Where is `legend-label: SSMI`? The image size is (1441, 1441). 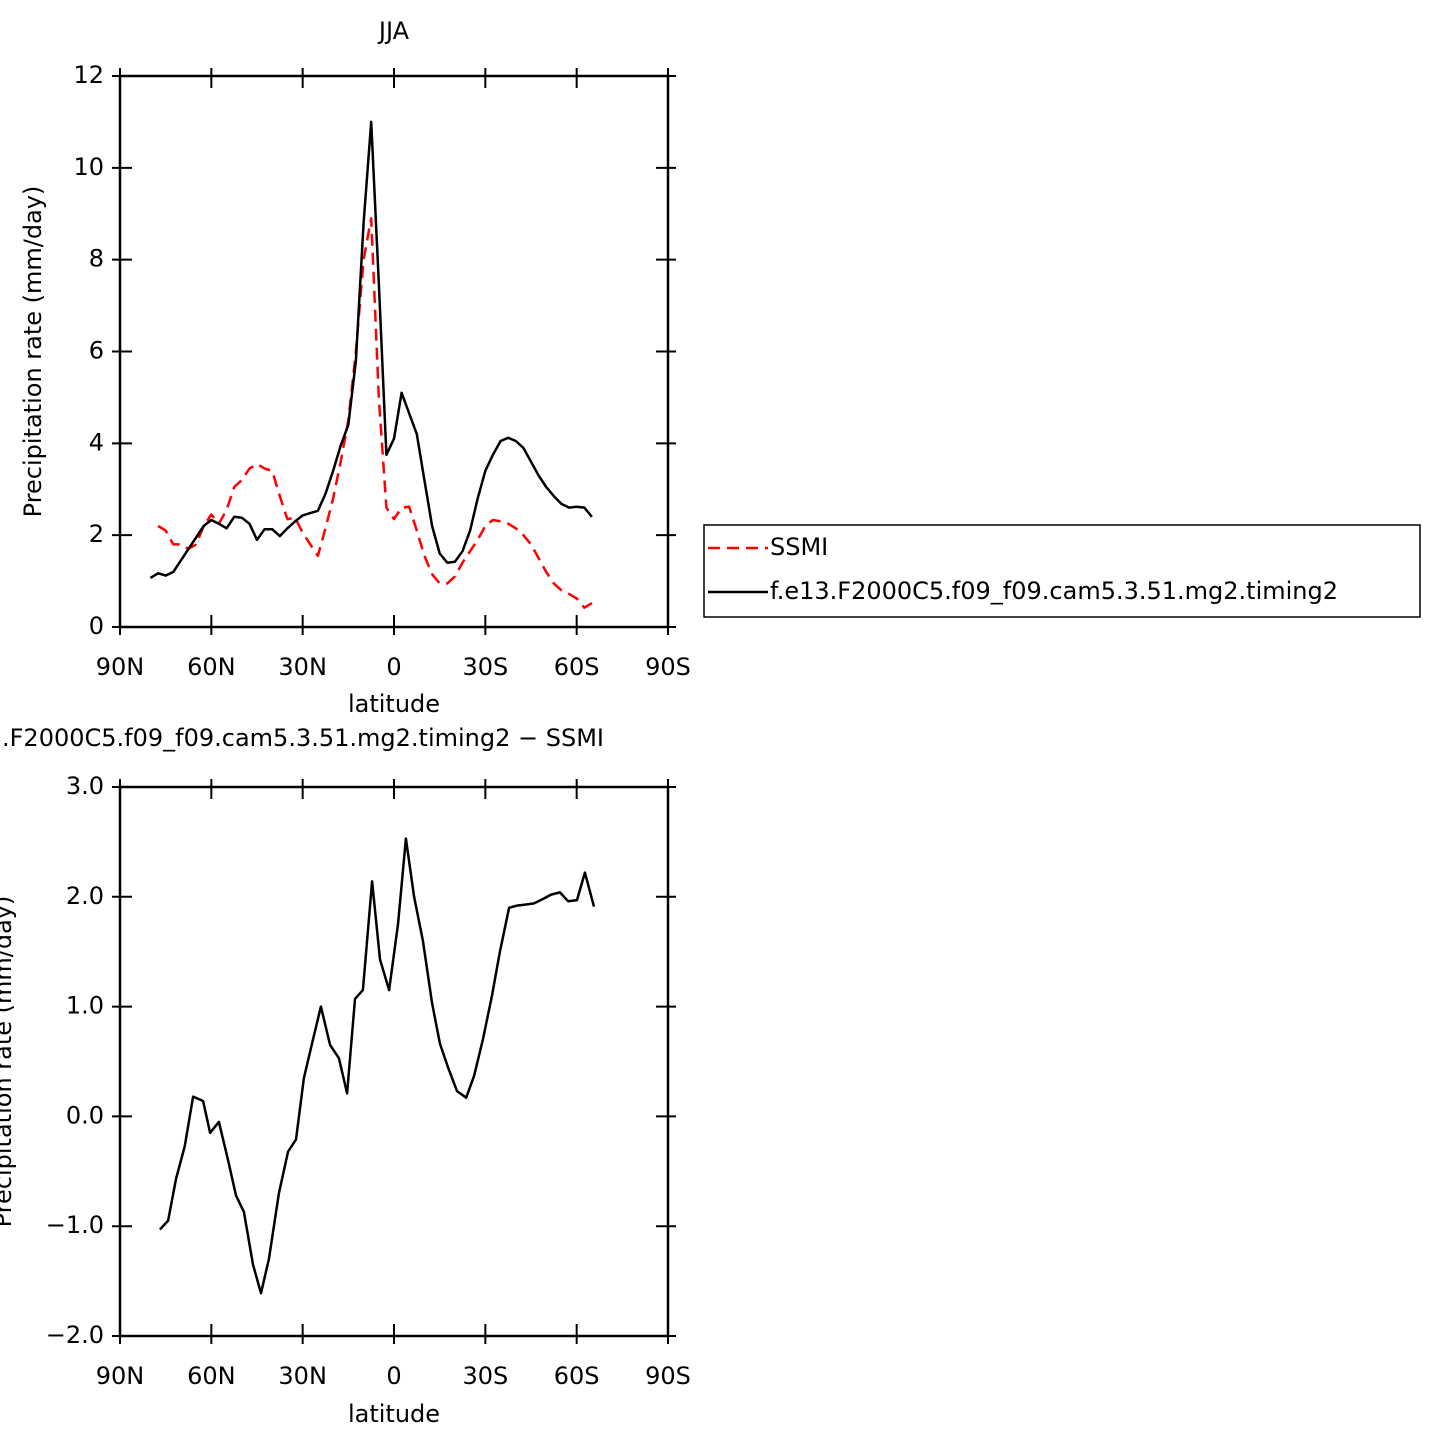
legend-label: SSMI is located at coordinates (799, 547).